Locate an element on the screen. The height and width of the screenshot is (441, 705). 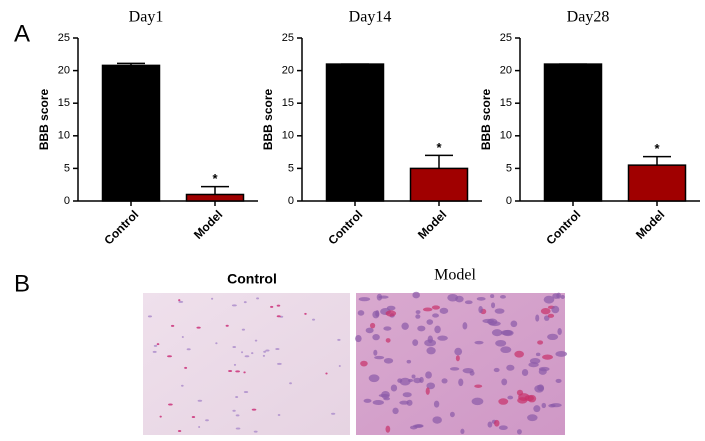
y-tick-label: 0 is located at coordinates (509, 201).